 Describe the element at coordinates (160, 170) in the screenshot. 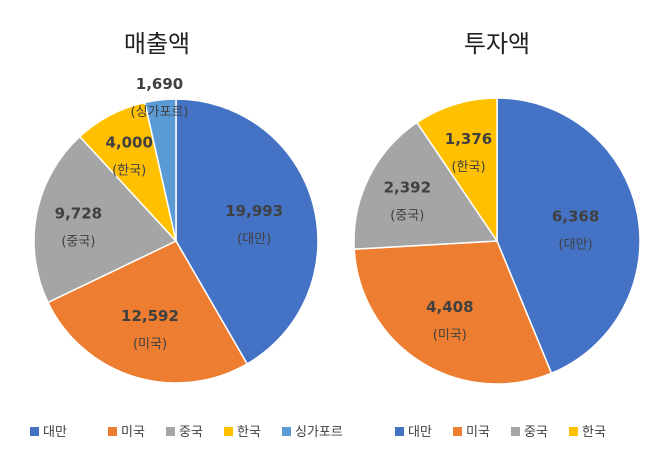

I see `pie-slice-singapore` at that location.